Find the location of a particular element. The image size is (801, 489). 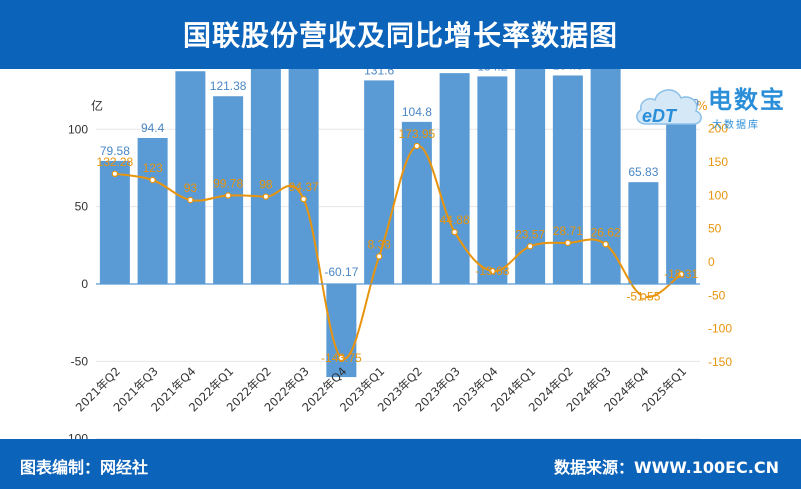

right-axis-tick-label: -50 is located at coordinates (717, 295).